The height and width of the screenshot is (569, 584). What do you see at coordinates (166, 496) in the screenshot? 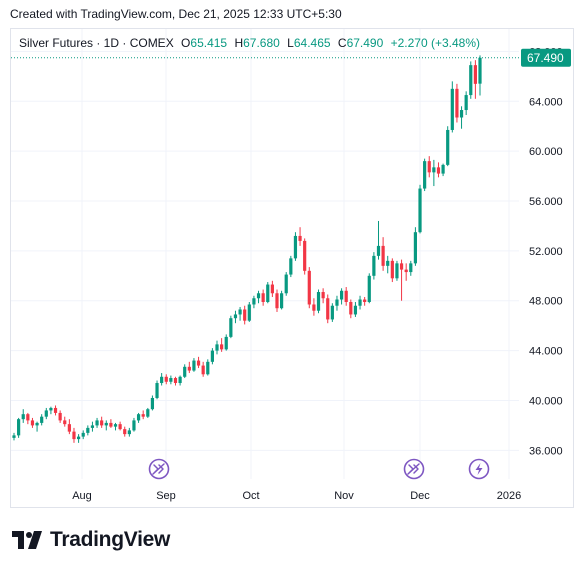
I see `x-tick-label: Sep` at bounding box center [166, 496].